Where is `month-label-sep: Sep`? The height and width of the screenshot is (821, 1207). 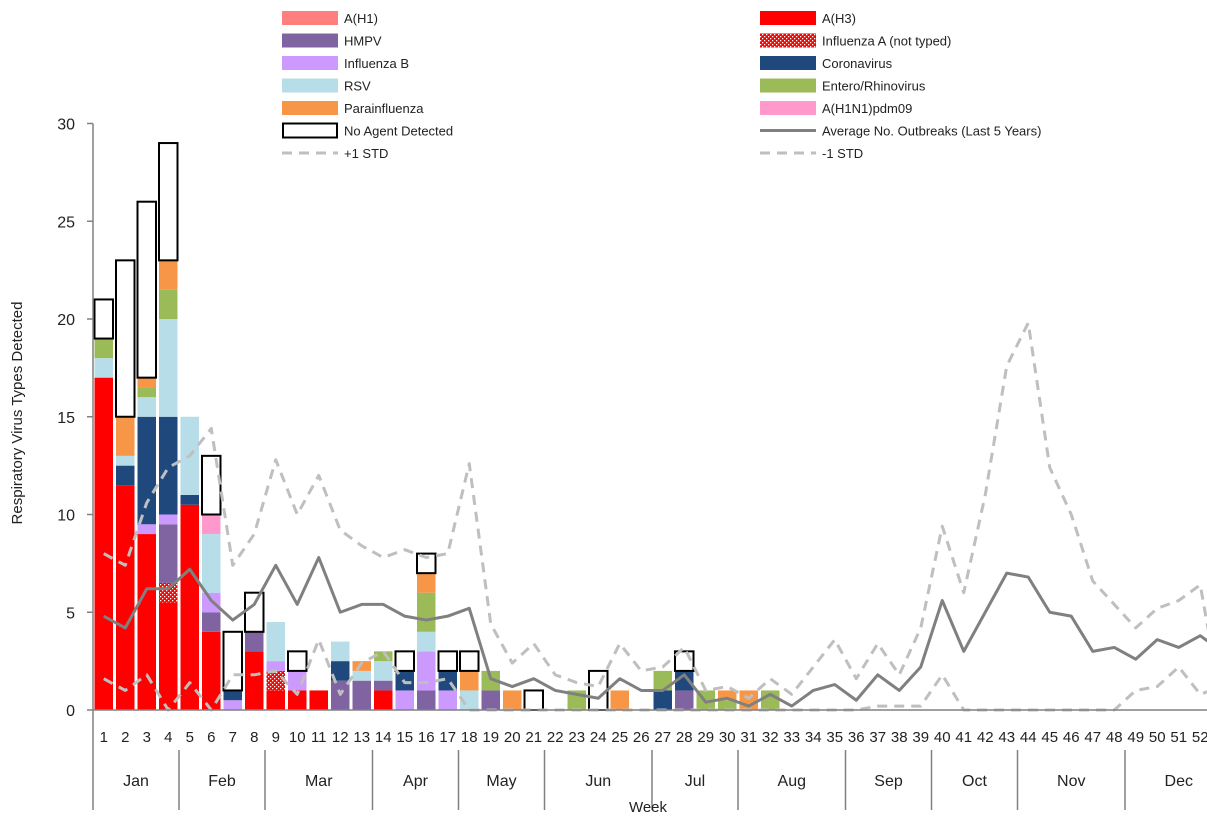 month-label-sep: Sep is located at coordinates (888, 781).